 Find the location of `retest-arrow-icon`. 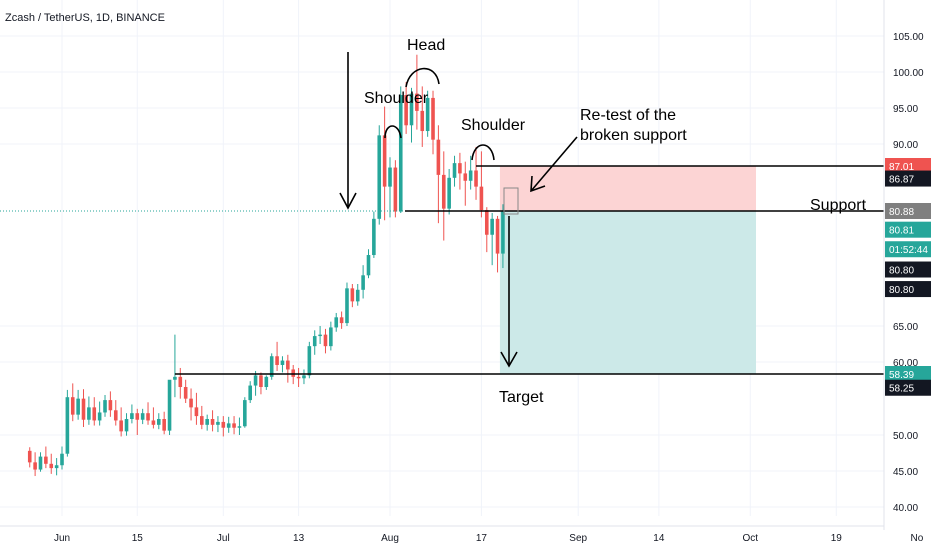

retest-arrow-icon is located at coordinates (554, 164).